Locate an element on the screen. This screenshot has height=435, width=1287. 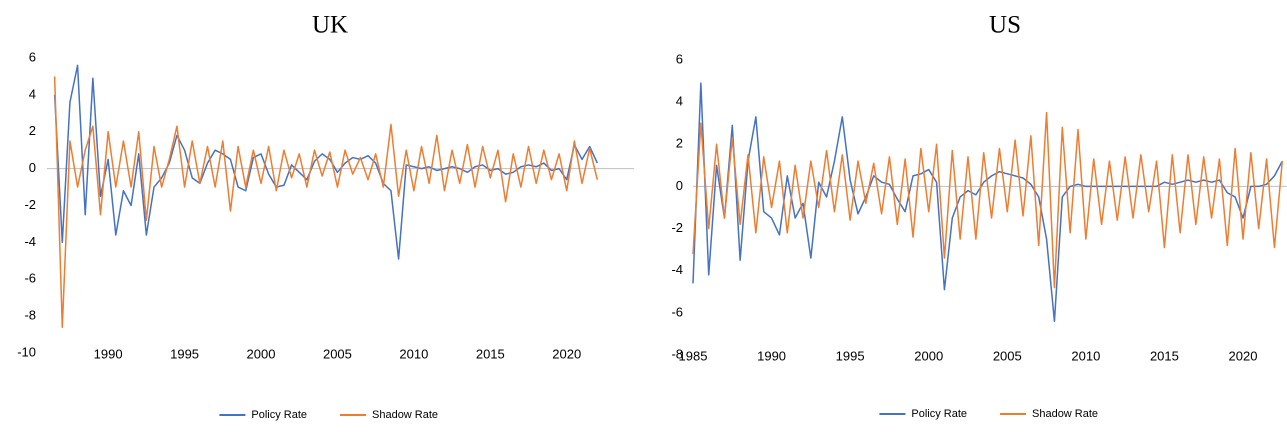
chart-title: UK is located at coordinates (330, 25).